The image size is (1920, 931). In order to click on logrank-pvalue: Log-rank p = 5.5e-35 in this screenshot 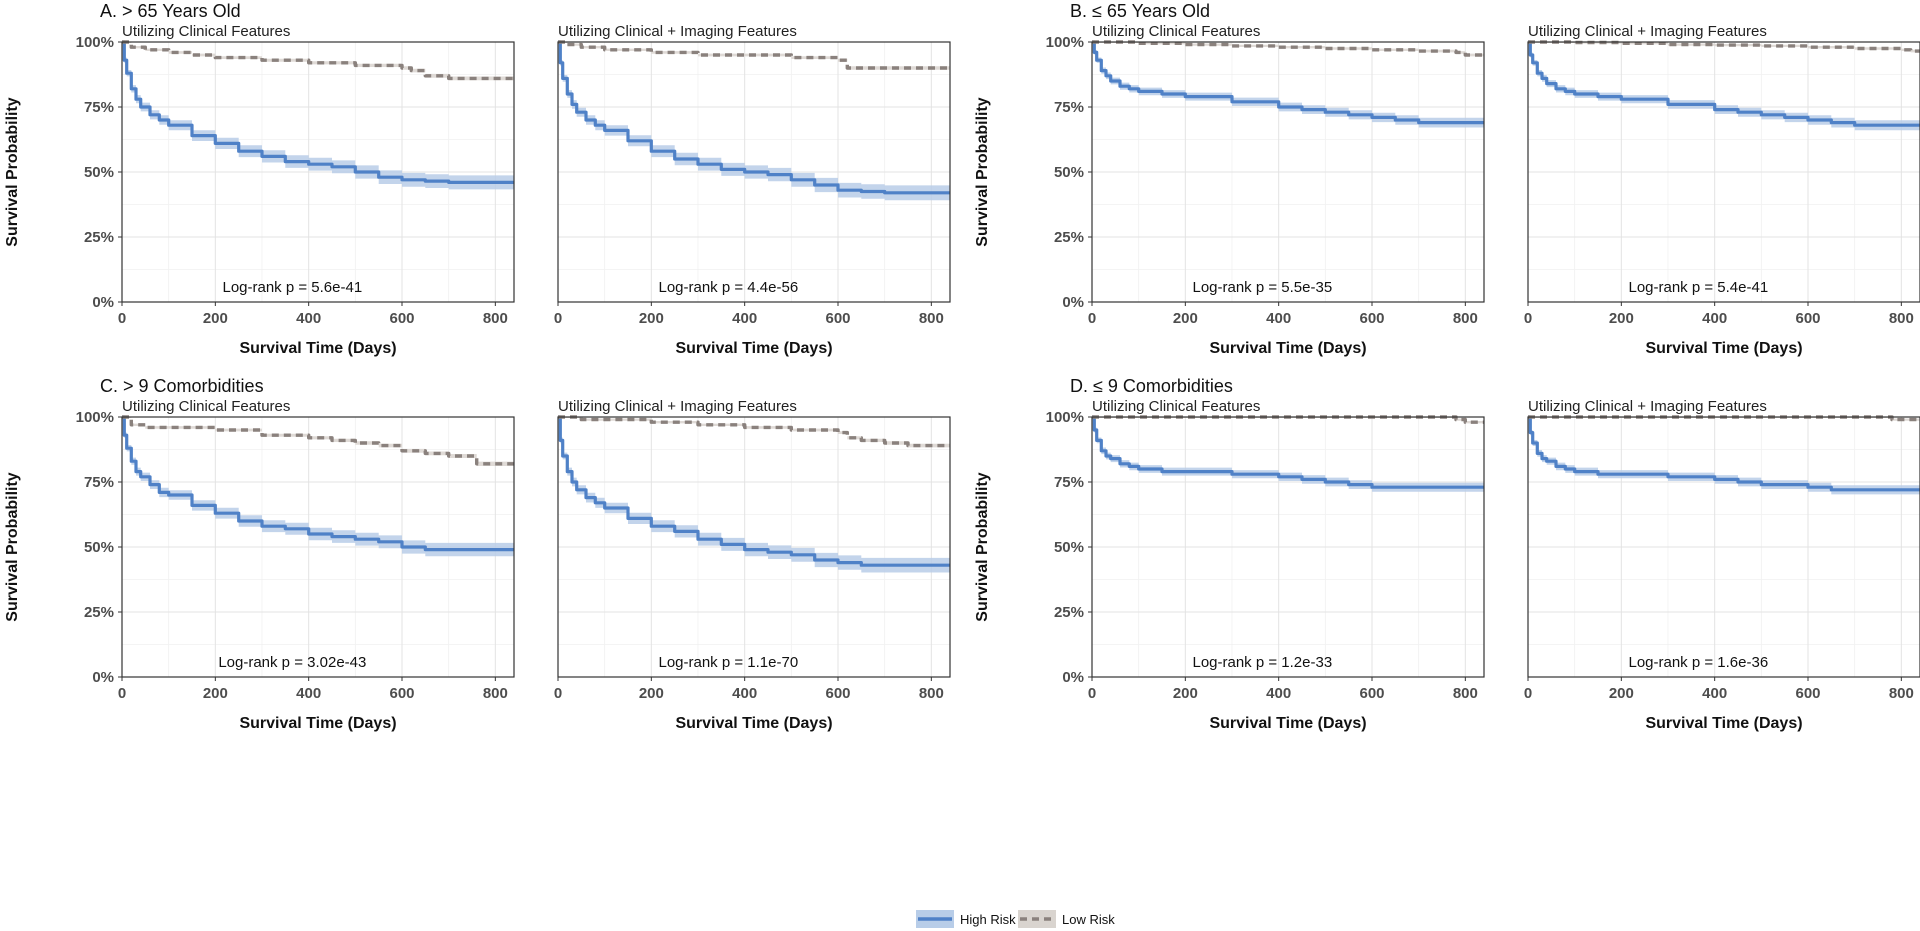, I will do `click(1262, 287)`.